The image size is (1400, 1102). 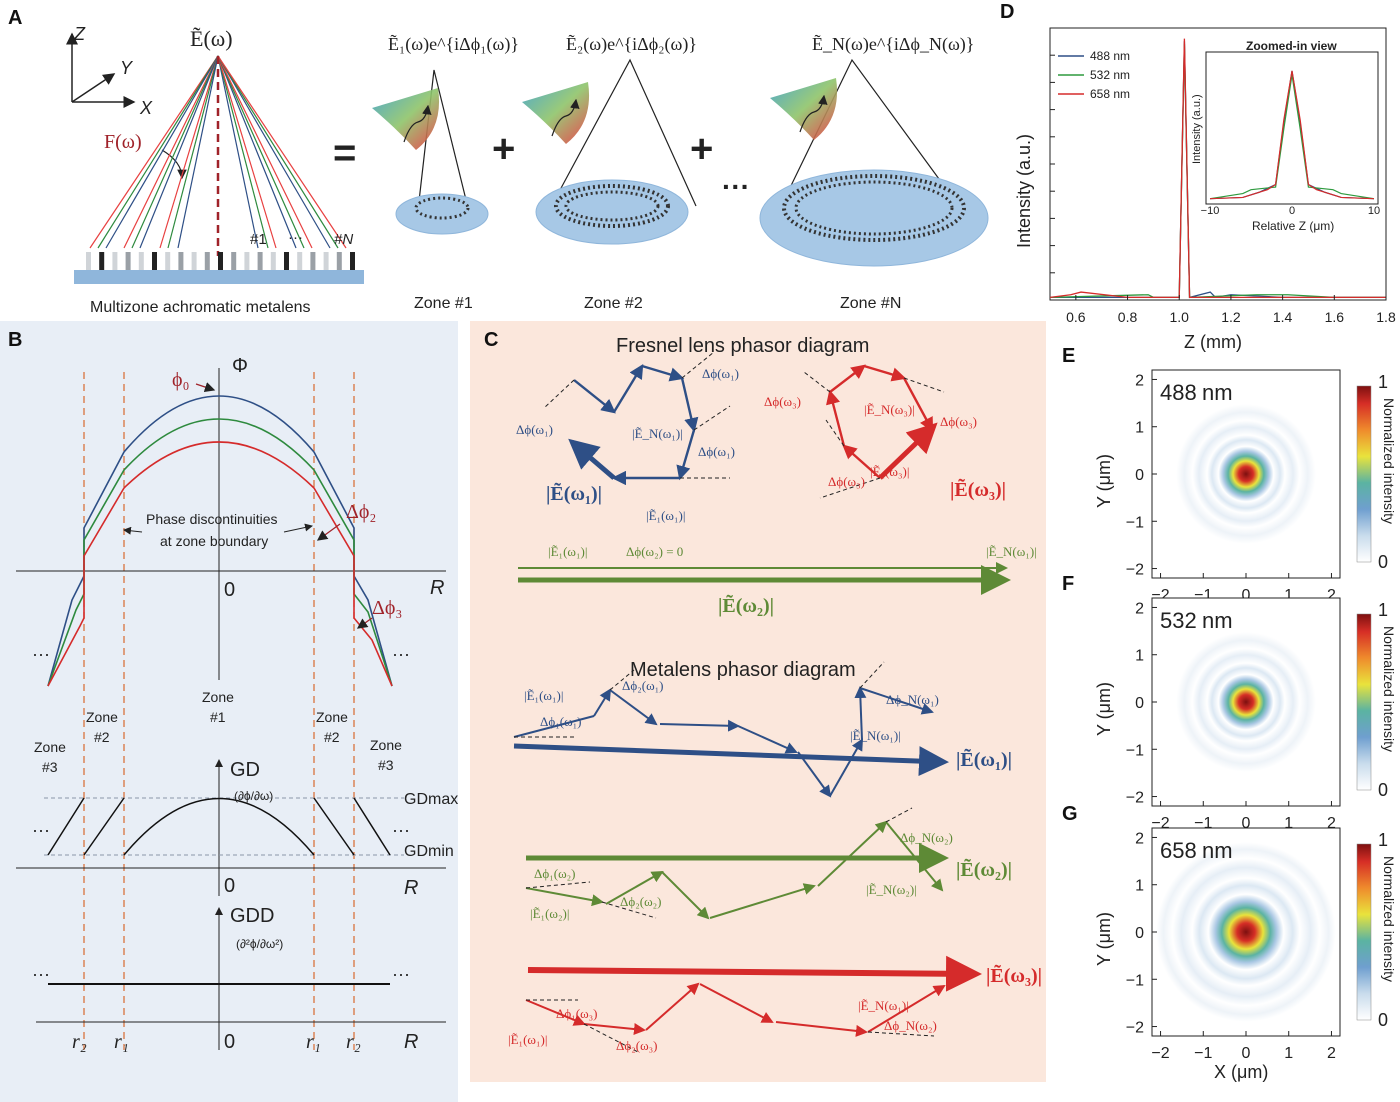 What do you see at coordinates (344, 153) in the screenshot?
I see `equals-sign: =` at bounding box center [344, 153].